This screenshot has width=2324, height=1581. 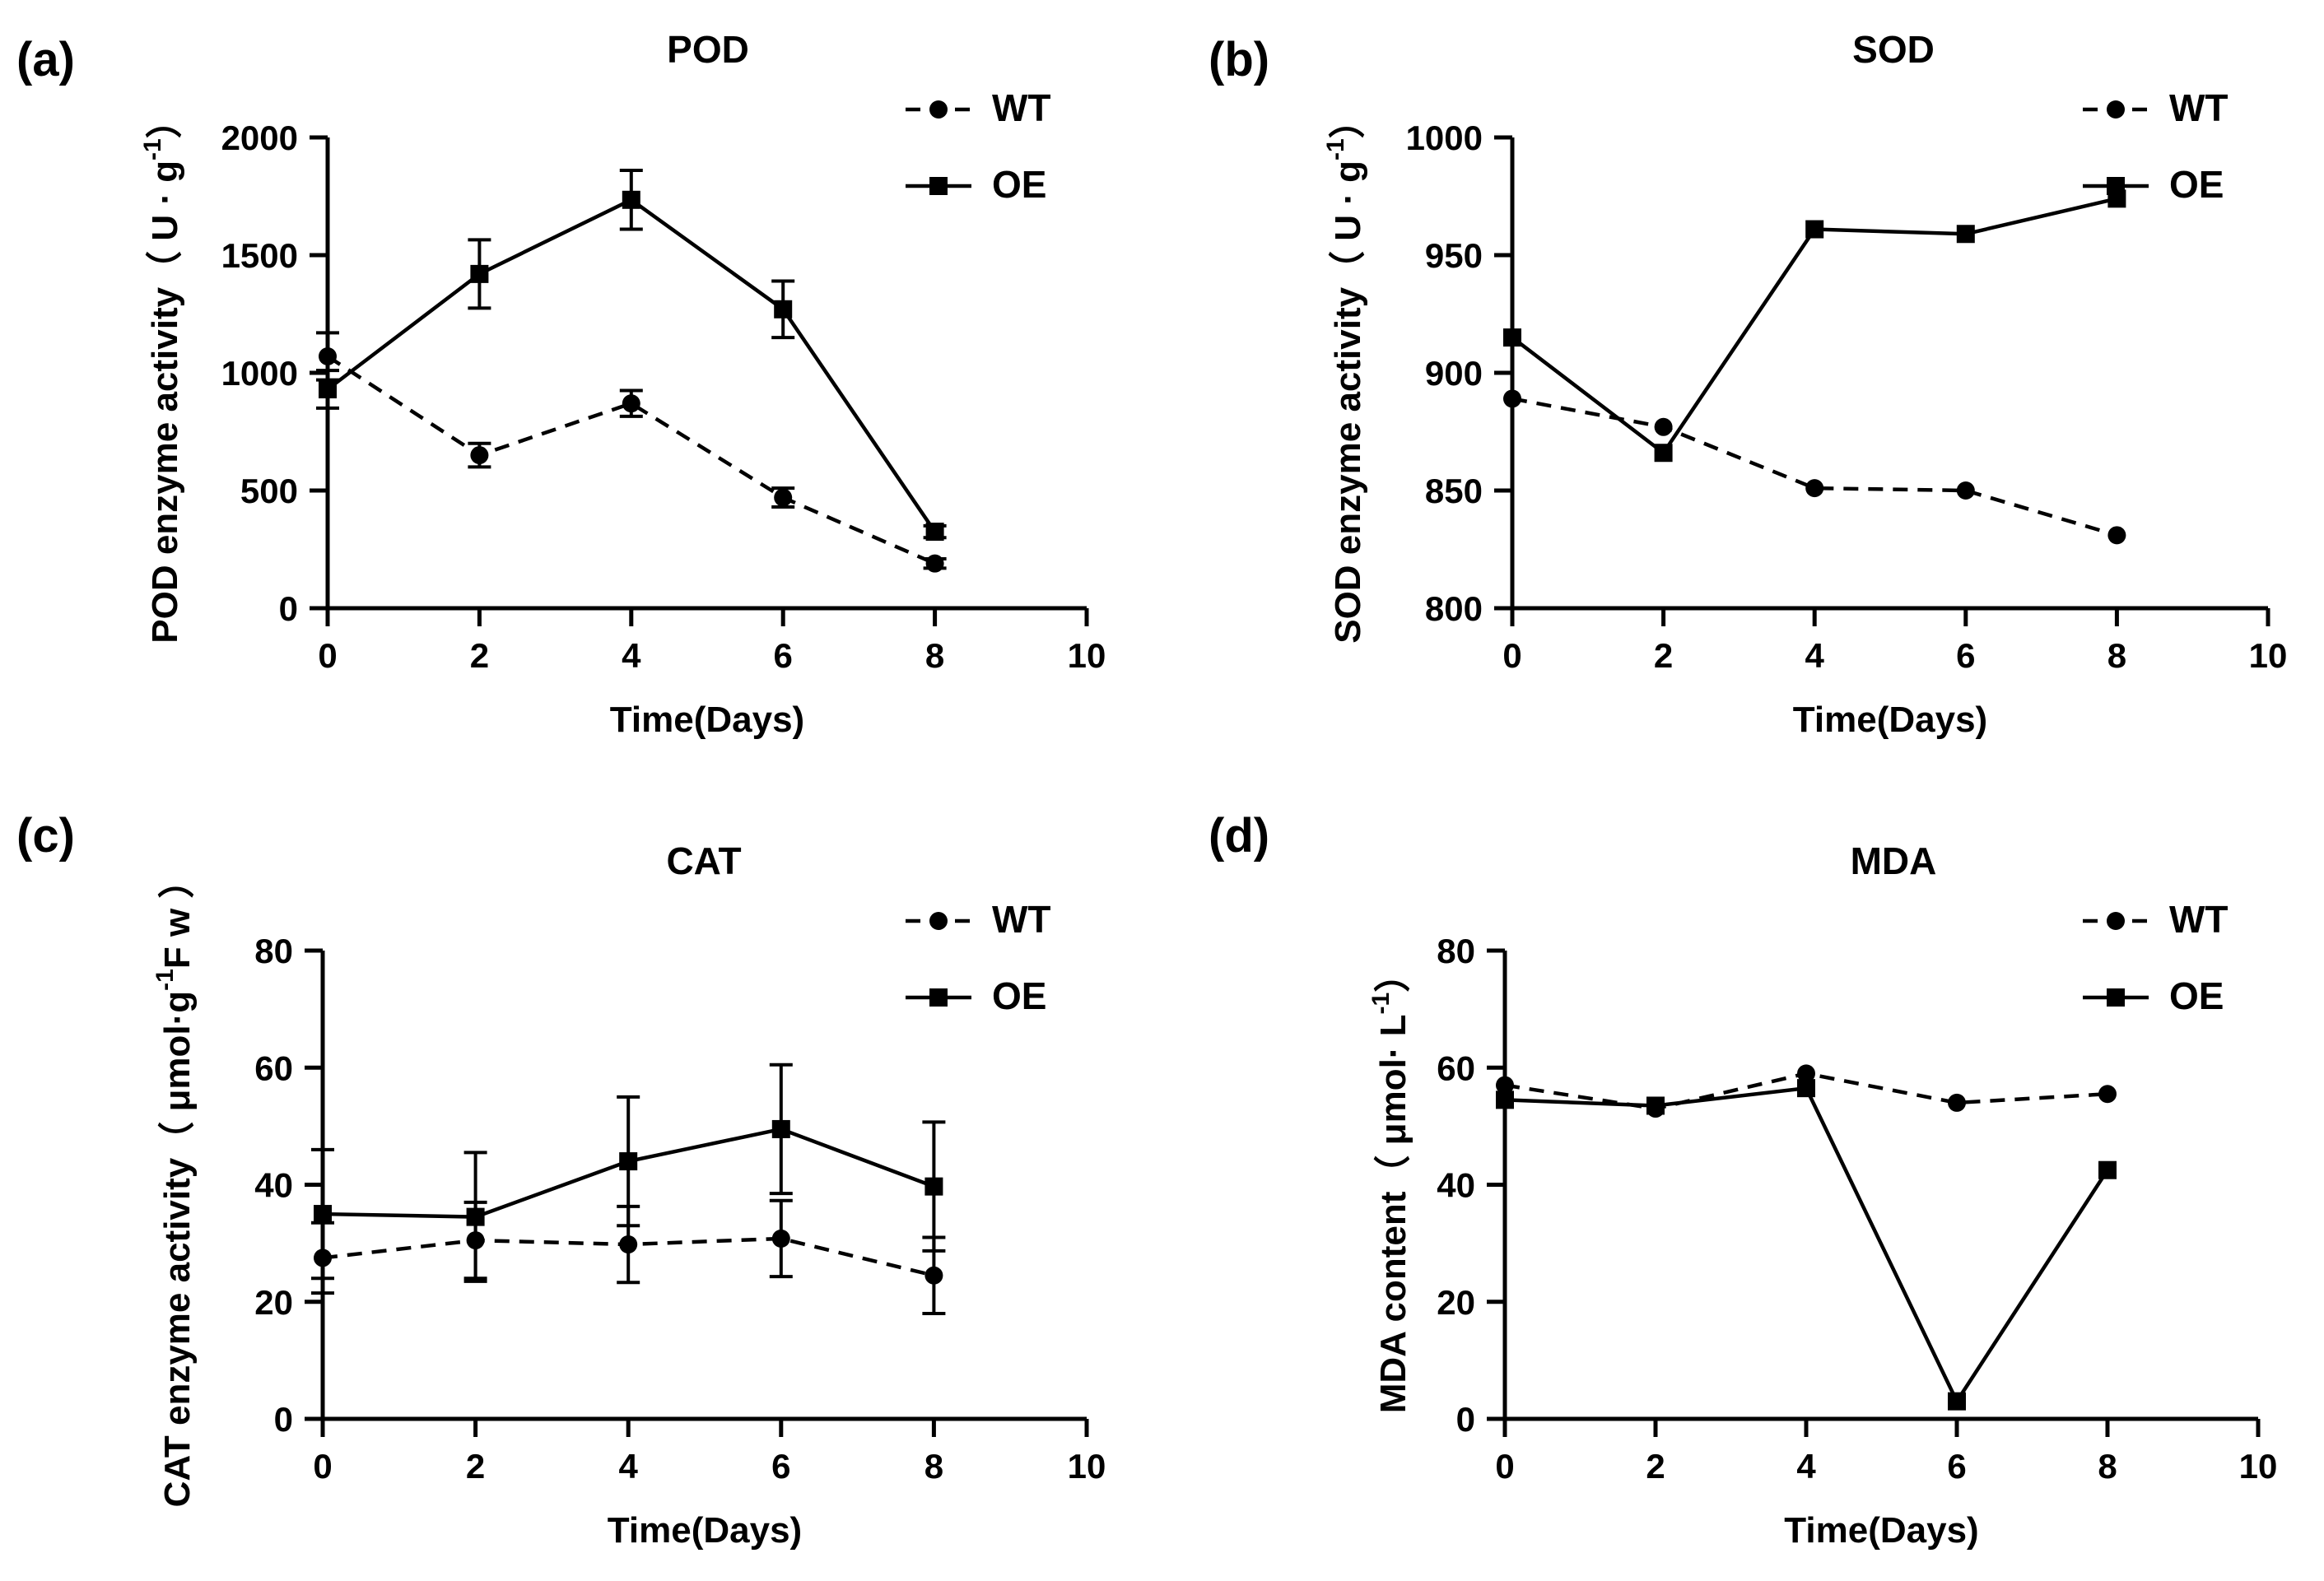 I want to click on x-tick-label: 2, so click(x=1656, y=1466).